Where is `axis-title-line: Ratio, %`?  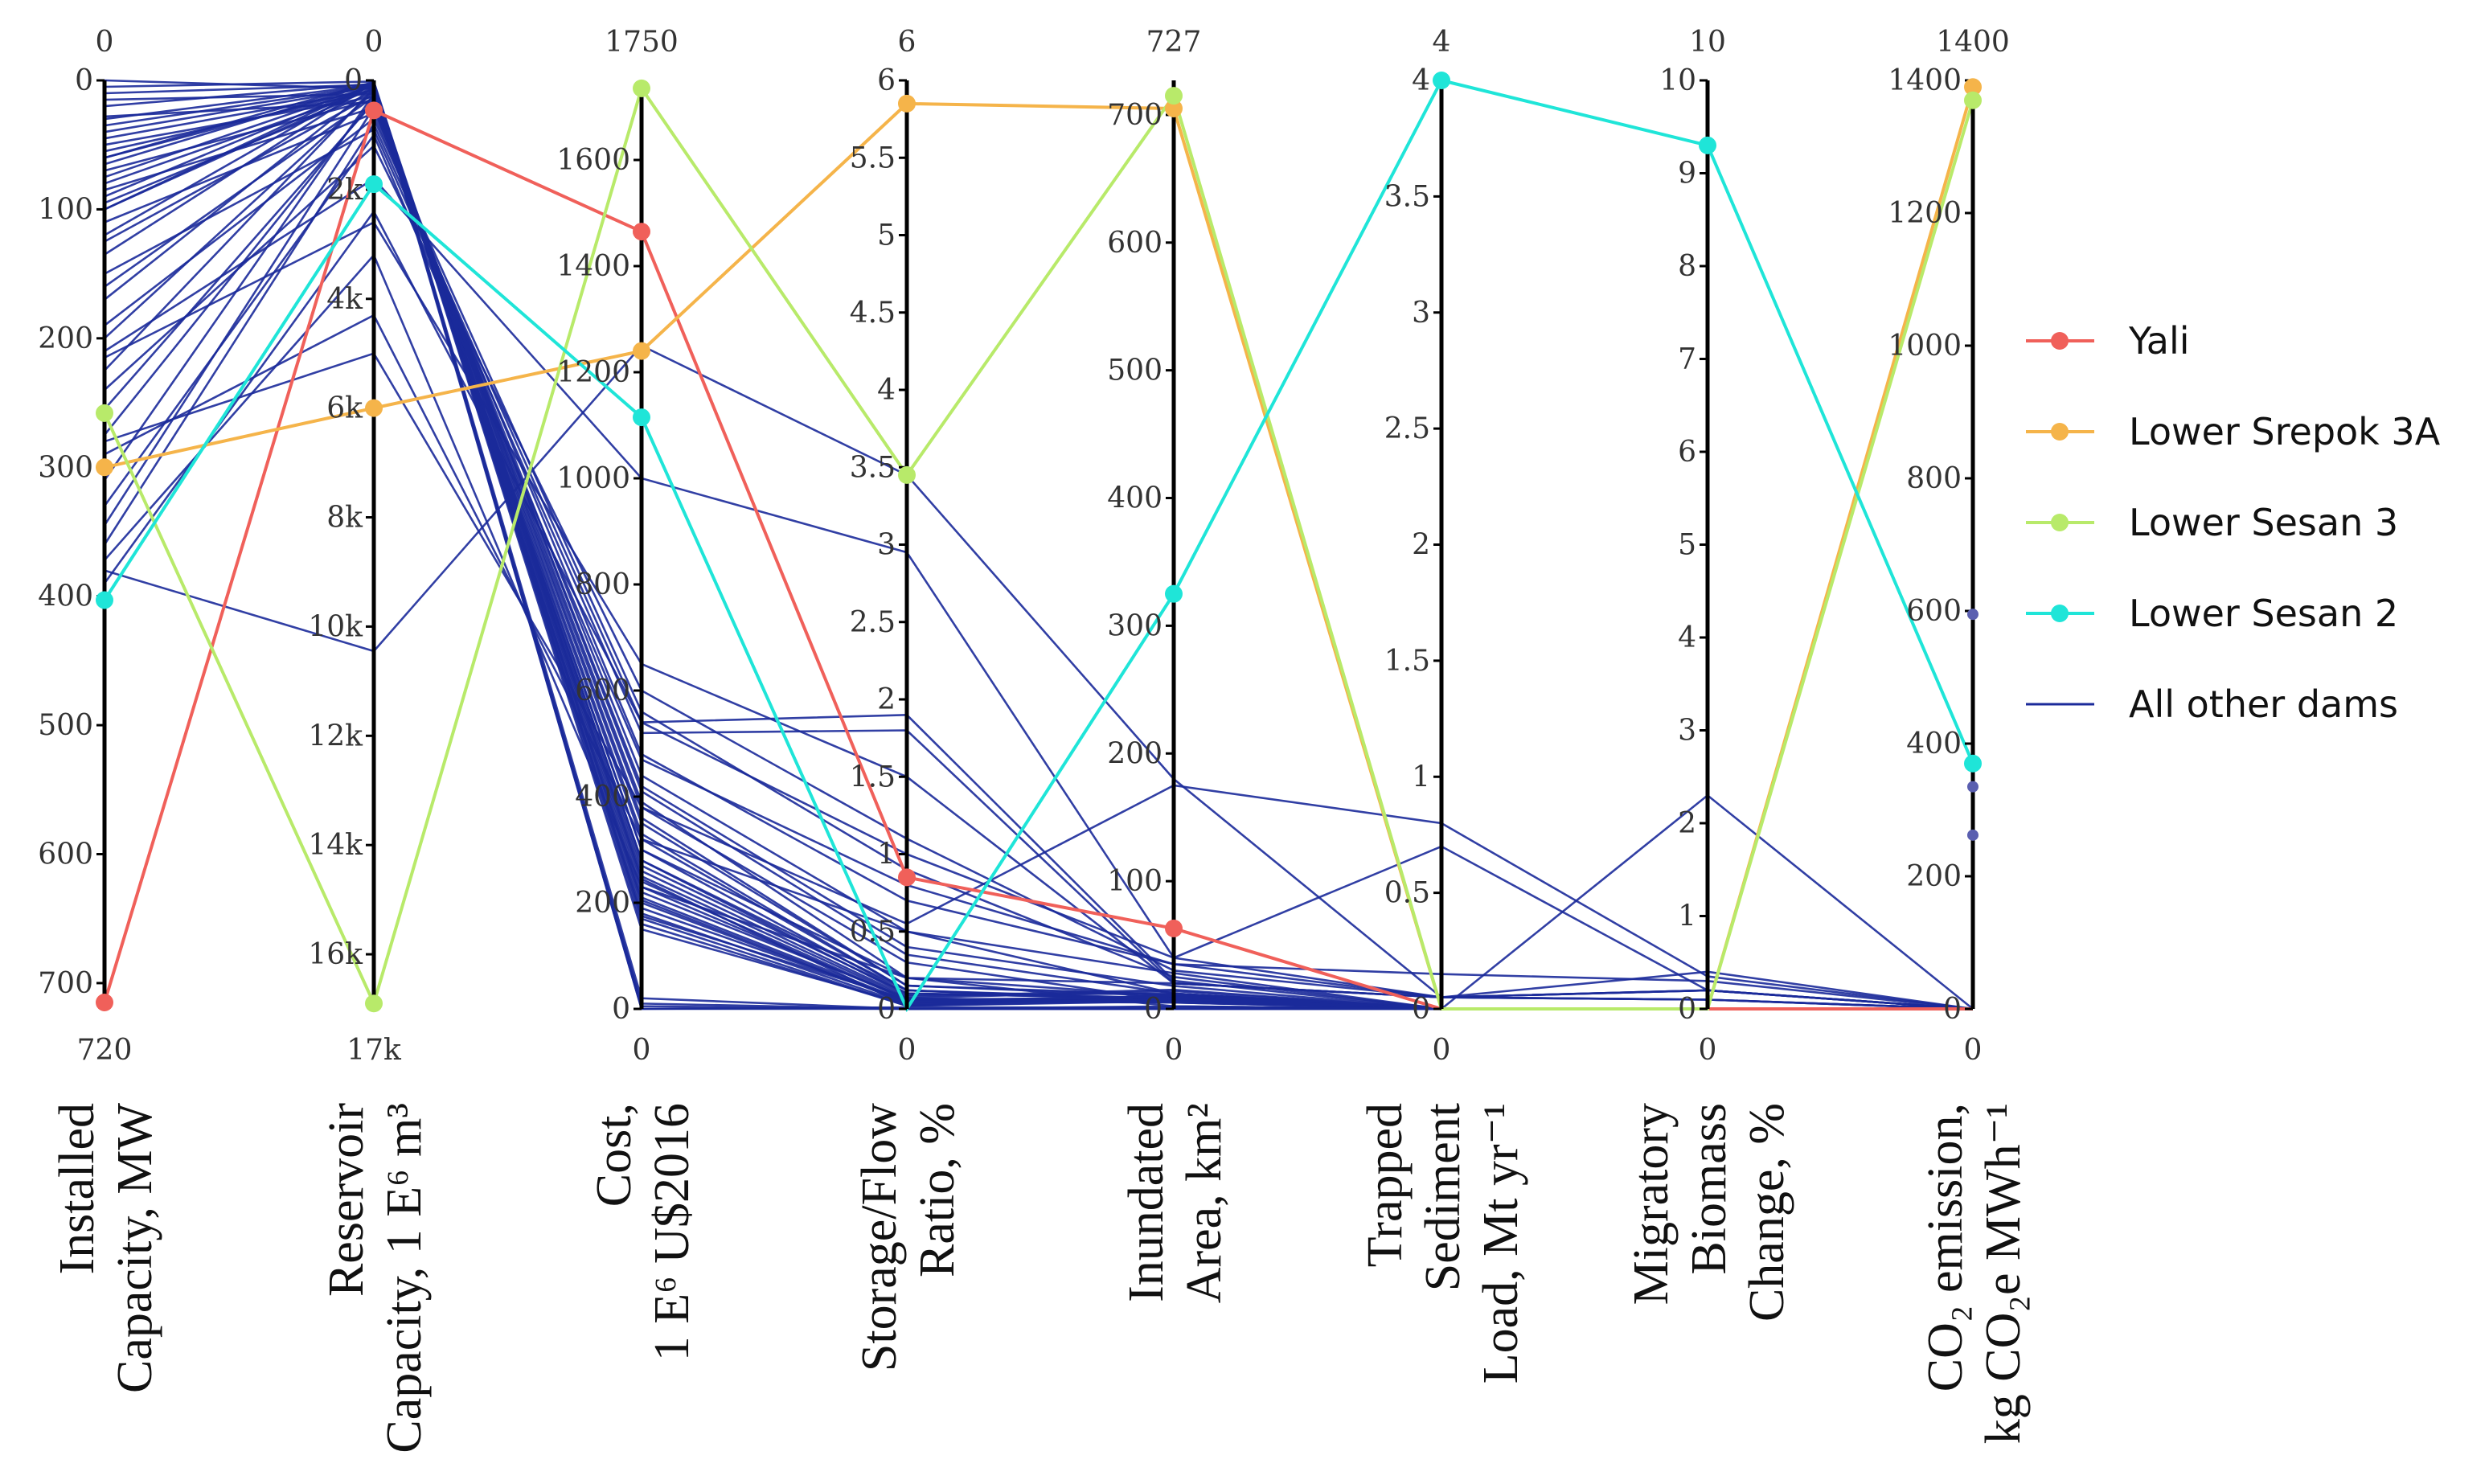 axis-title-line: Ratio, % is located at coordinates (937, 1190).